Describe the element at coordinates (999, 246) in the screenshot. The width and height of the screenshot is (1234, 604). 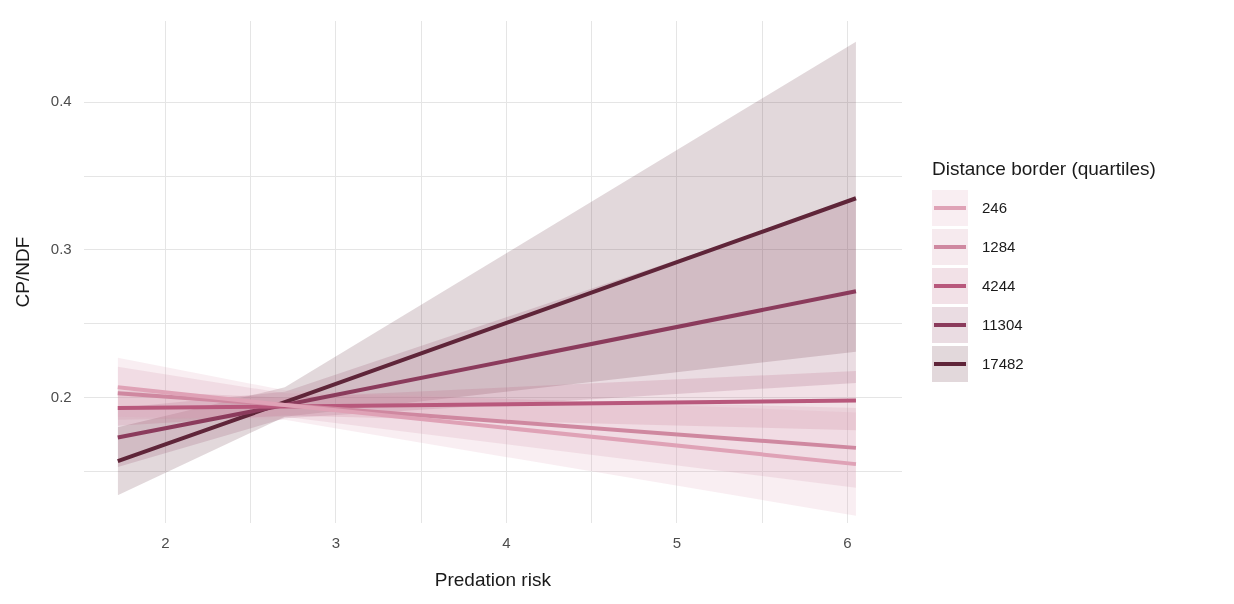
I see `legend-label: 1284` at that location.